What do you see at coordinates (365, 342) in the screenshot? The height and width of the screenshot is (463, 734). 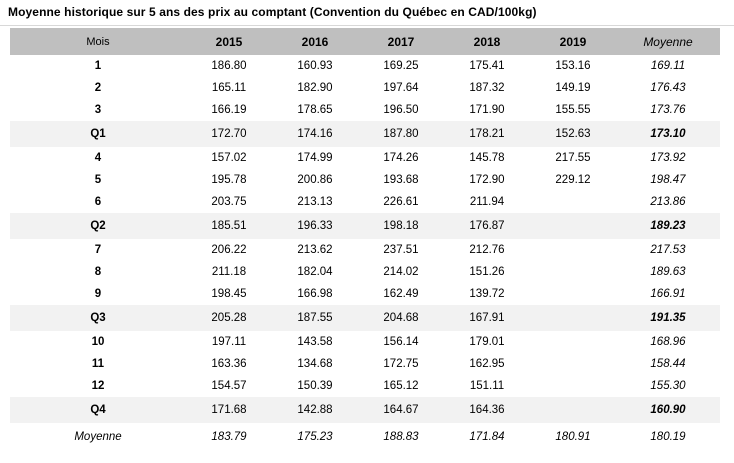 I see `table-row: 10 197.11 143.58 156.14 179.01 168.96` at bounding box center [365, 342].